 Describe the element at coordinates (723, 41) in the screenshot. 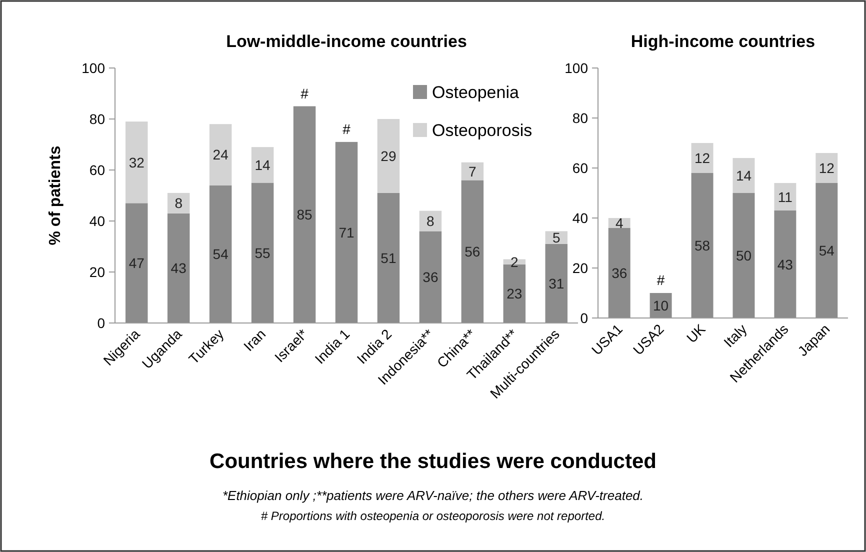

I see `chart-title: High-income countries` at that location.